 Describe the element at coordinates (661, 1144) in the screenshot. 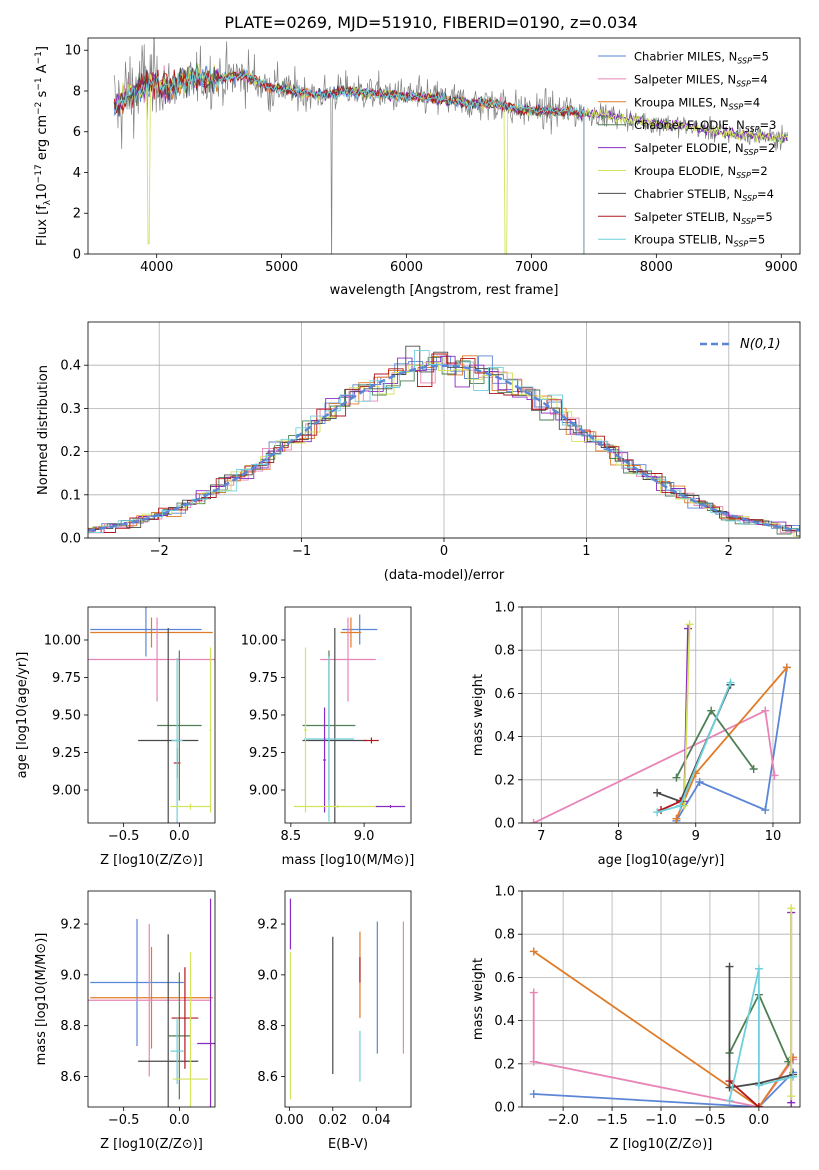

I see `x-axis-label: Z [log10(Z/Z⊙)]` at that location.